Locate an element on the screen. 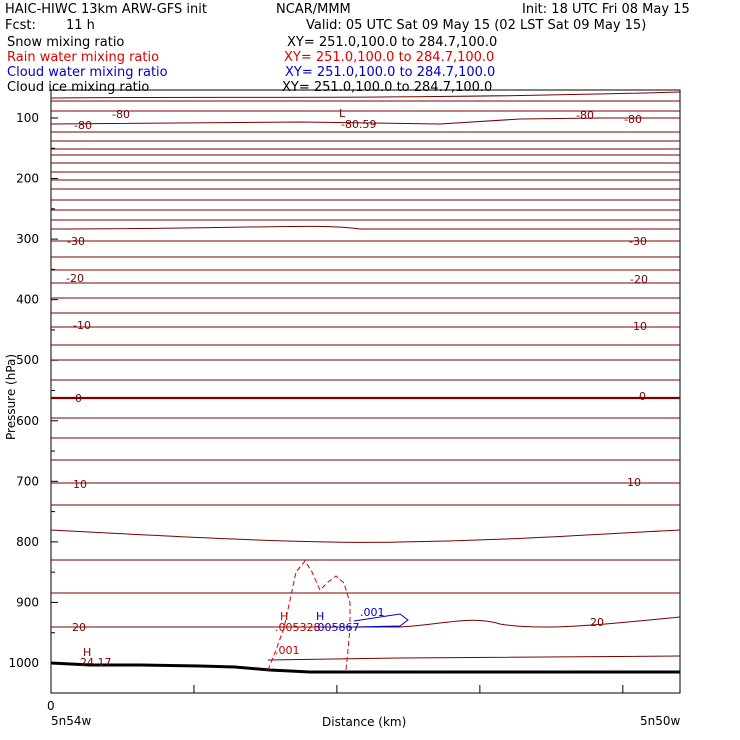 The image size is (740, 740). cloud-water-high-marker: H is located at coordinates (320, 616).